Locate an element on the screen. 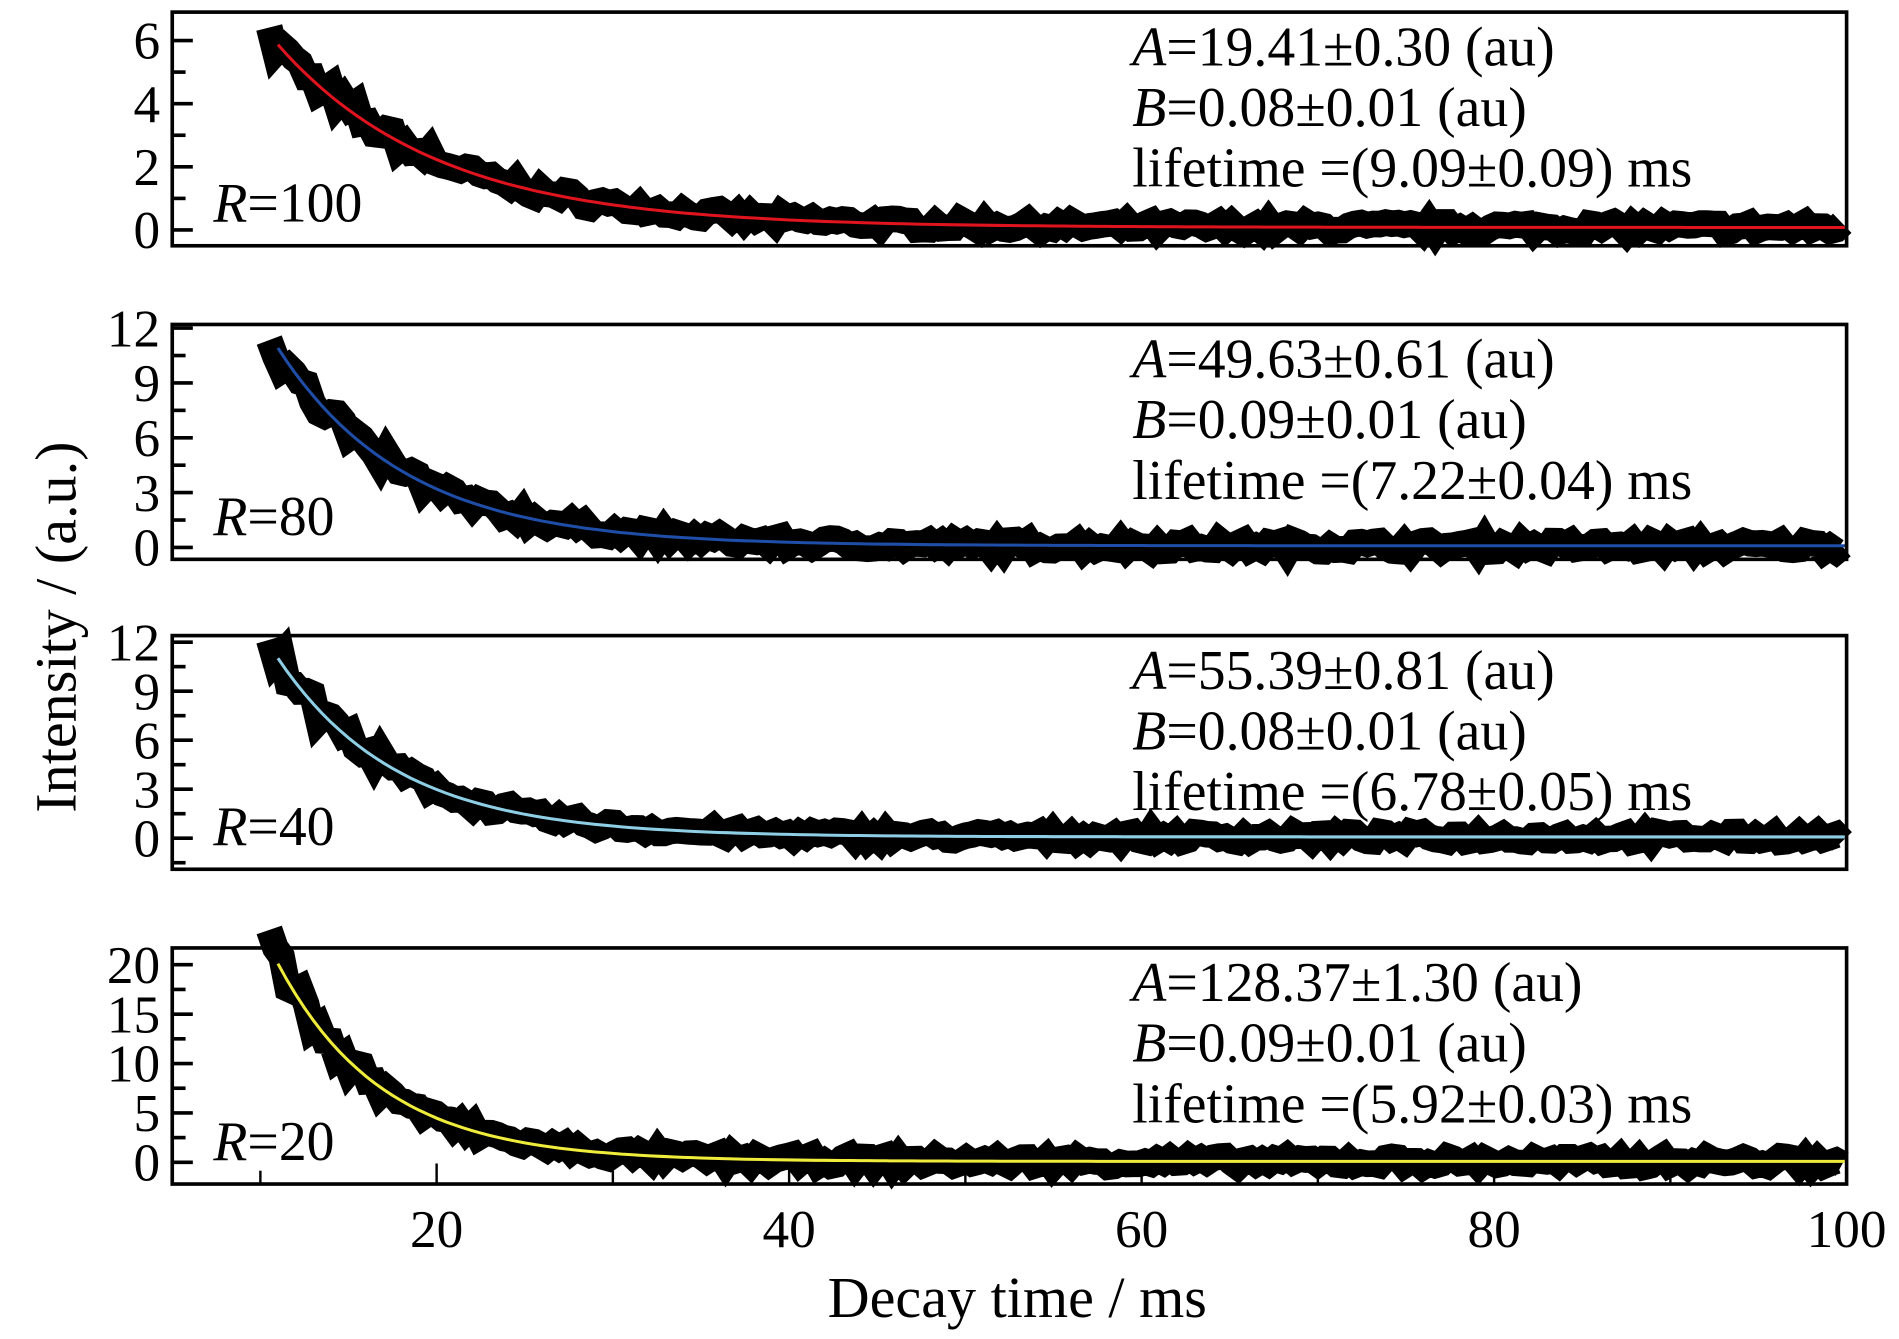  fit-annotation: A=49.63±0.61 (au) is located at coordinates (1341, 360).